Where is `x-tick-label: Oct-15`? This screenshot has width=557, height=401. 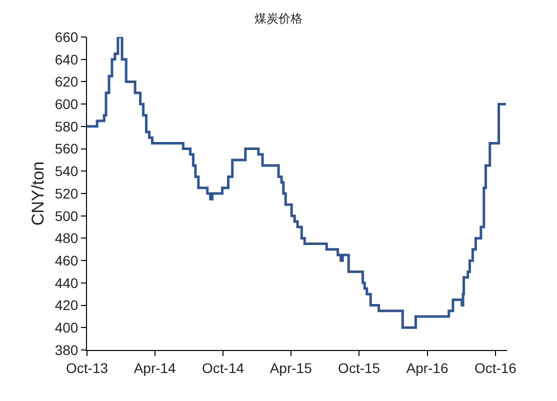
x-tick-label: Oct-15 is located at coordinates (359, 368).